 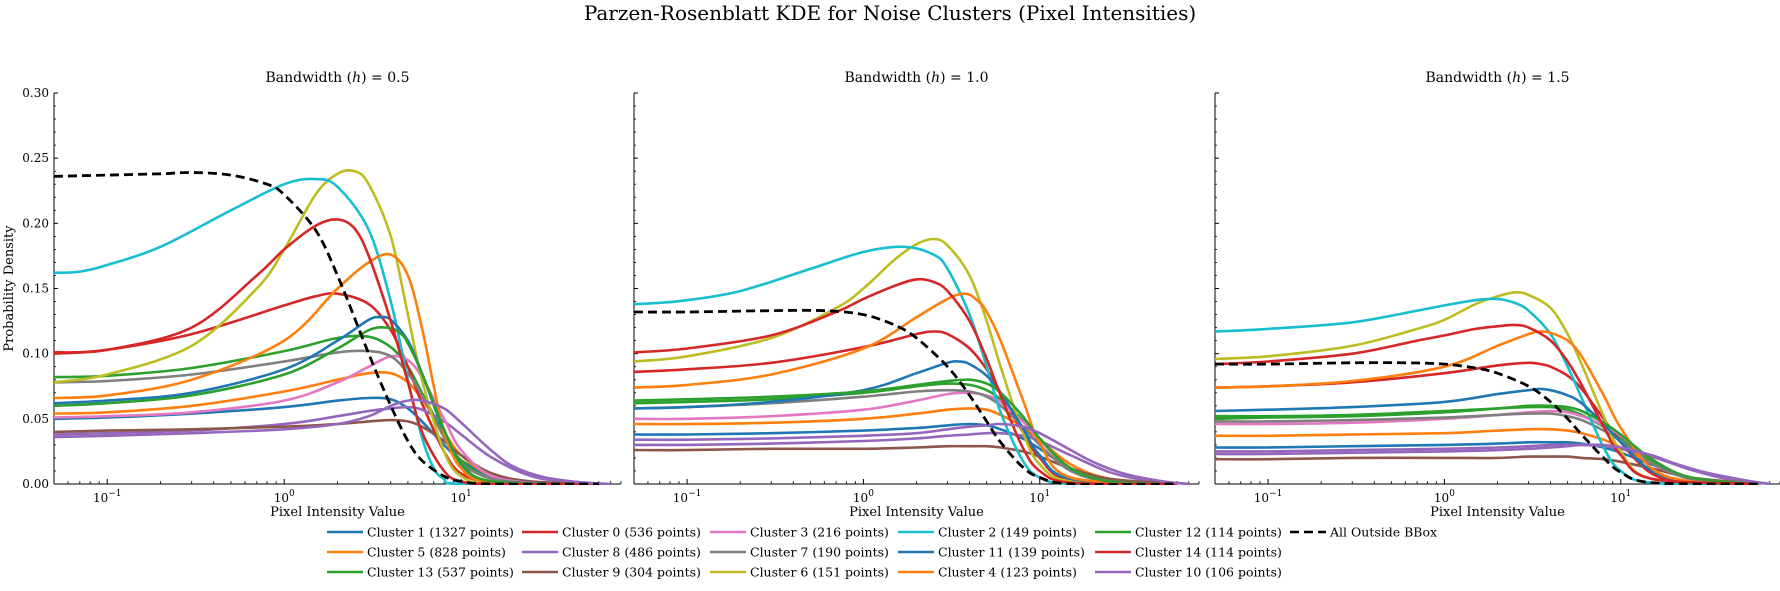 I want to click on legend-label: Cluster 8 (486 points), so click(x=631, y=552).